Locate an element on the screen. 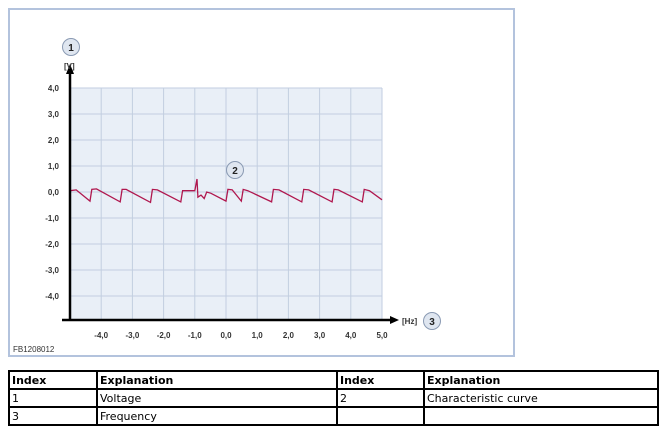 This screenshot has height=433, width=669. x-tick-label: -3,0 is located at coordinates (133, 335).